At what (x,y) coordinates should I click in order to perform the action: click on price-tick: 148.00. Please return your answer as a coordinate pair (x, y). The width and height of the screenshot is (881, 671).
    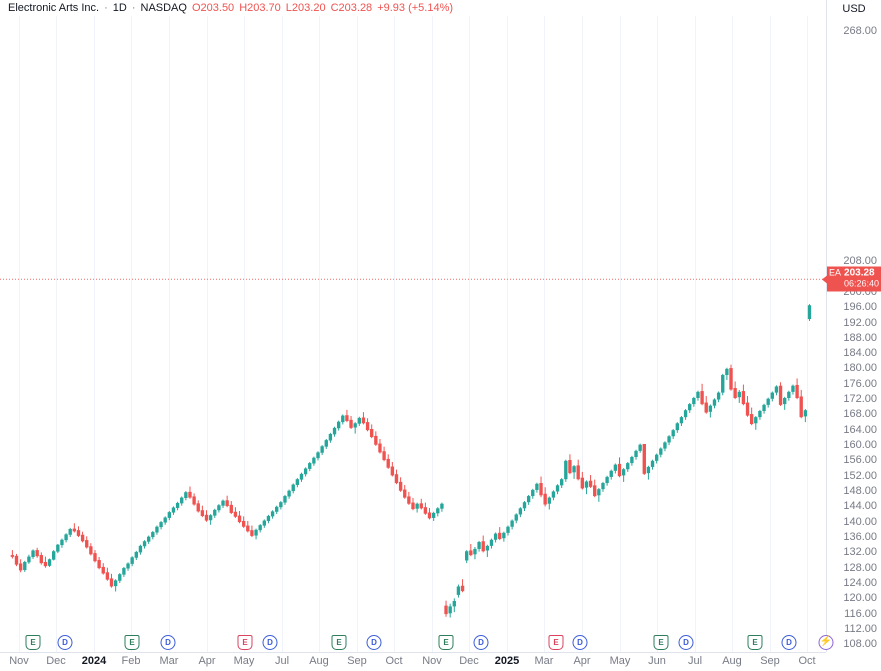
    Looking at the image, I should click on (860, 491).